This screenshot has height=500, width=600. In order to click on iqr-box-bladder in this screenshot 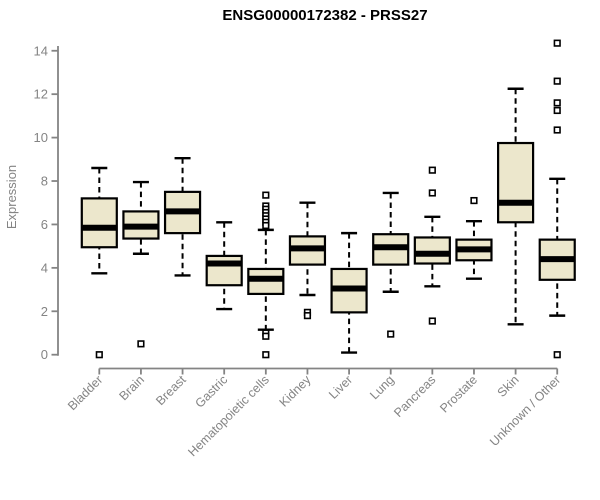, I will do `click(99, 223)`.